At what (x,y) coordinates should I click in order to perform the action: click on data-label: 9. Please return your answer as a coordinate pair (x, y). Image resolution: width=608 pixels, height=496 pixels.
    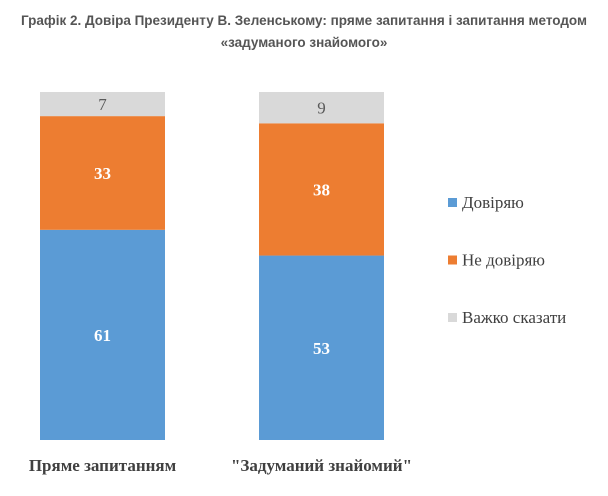
    Looking at the image, I should click on (321, 108).